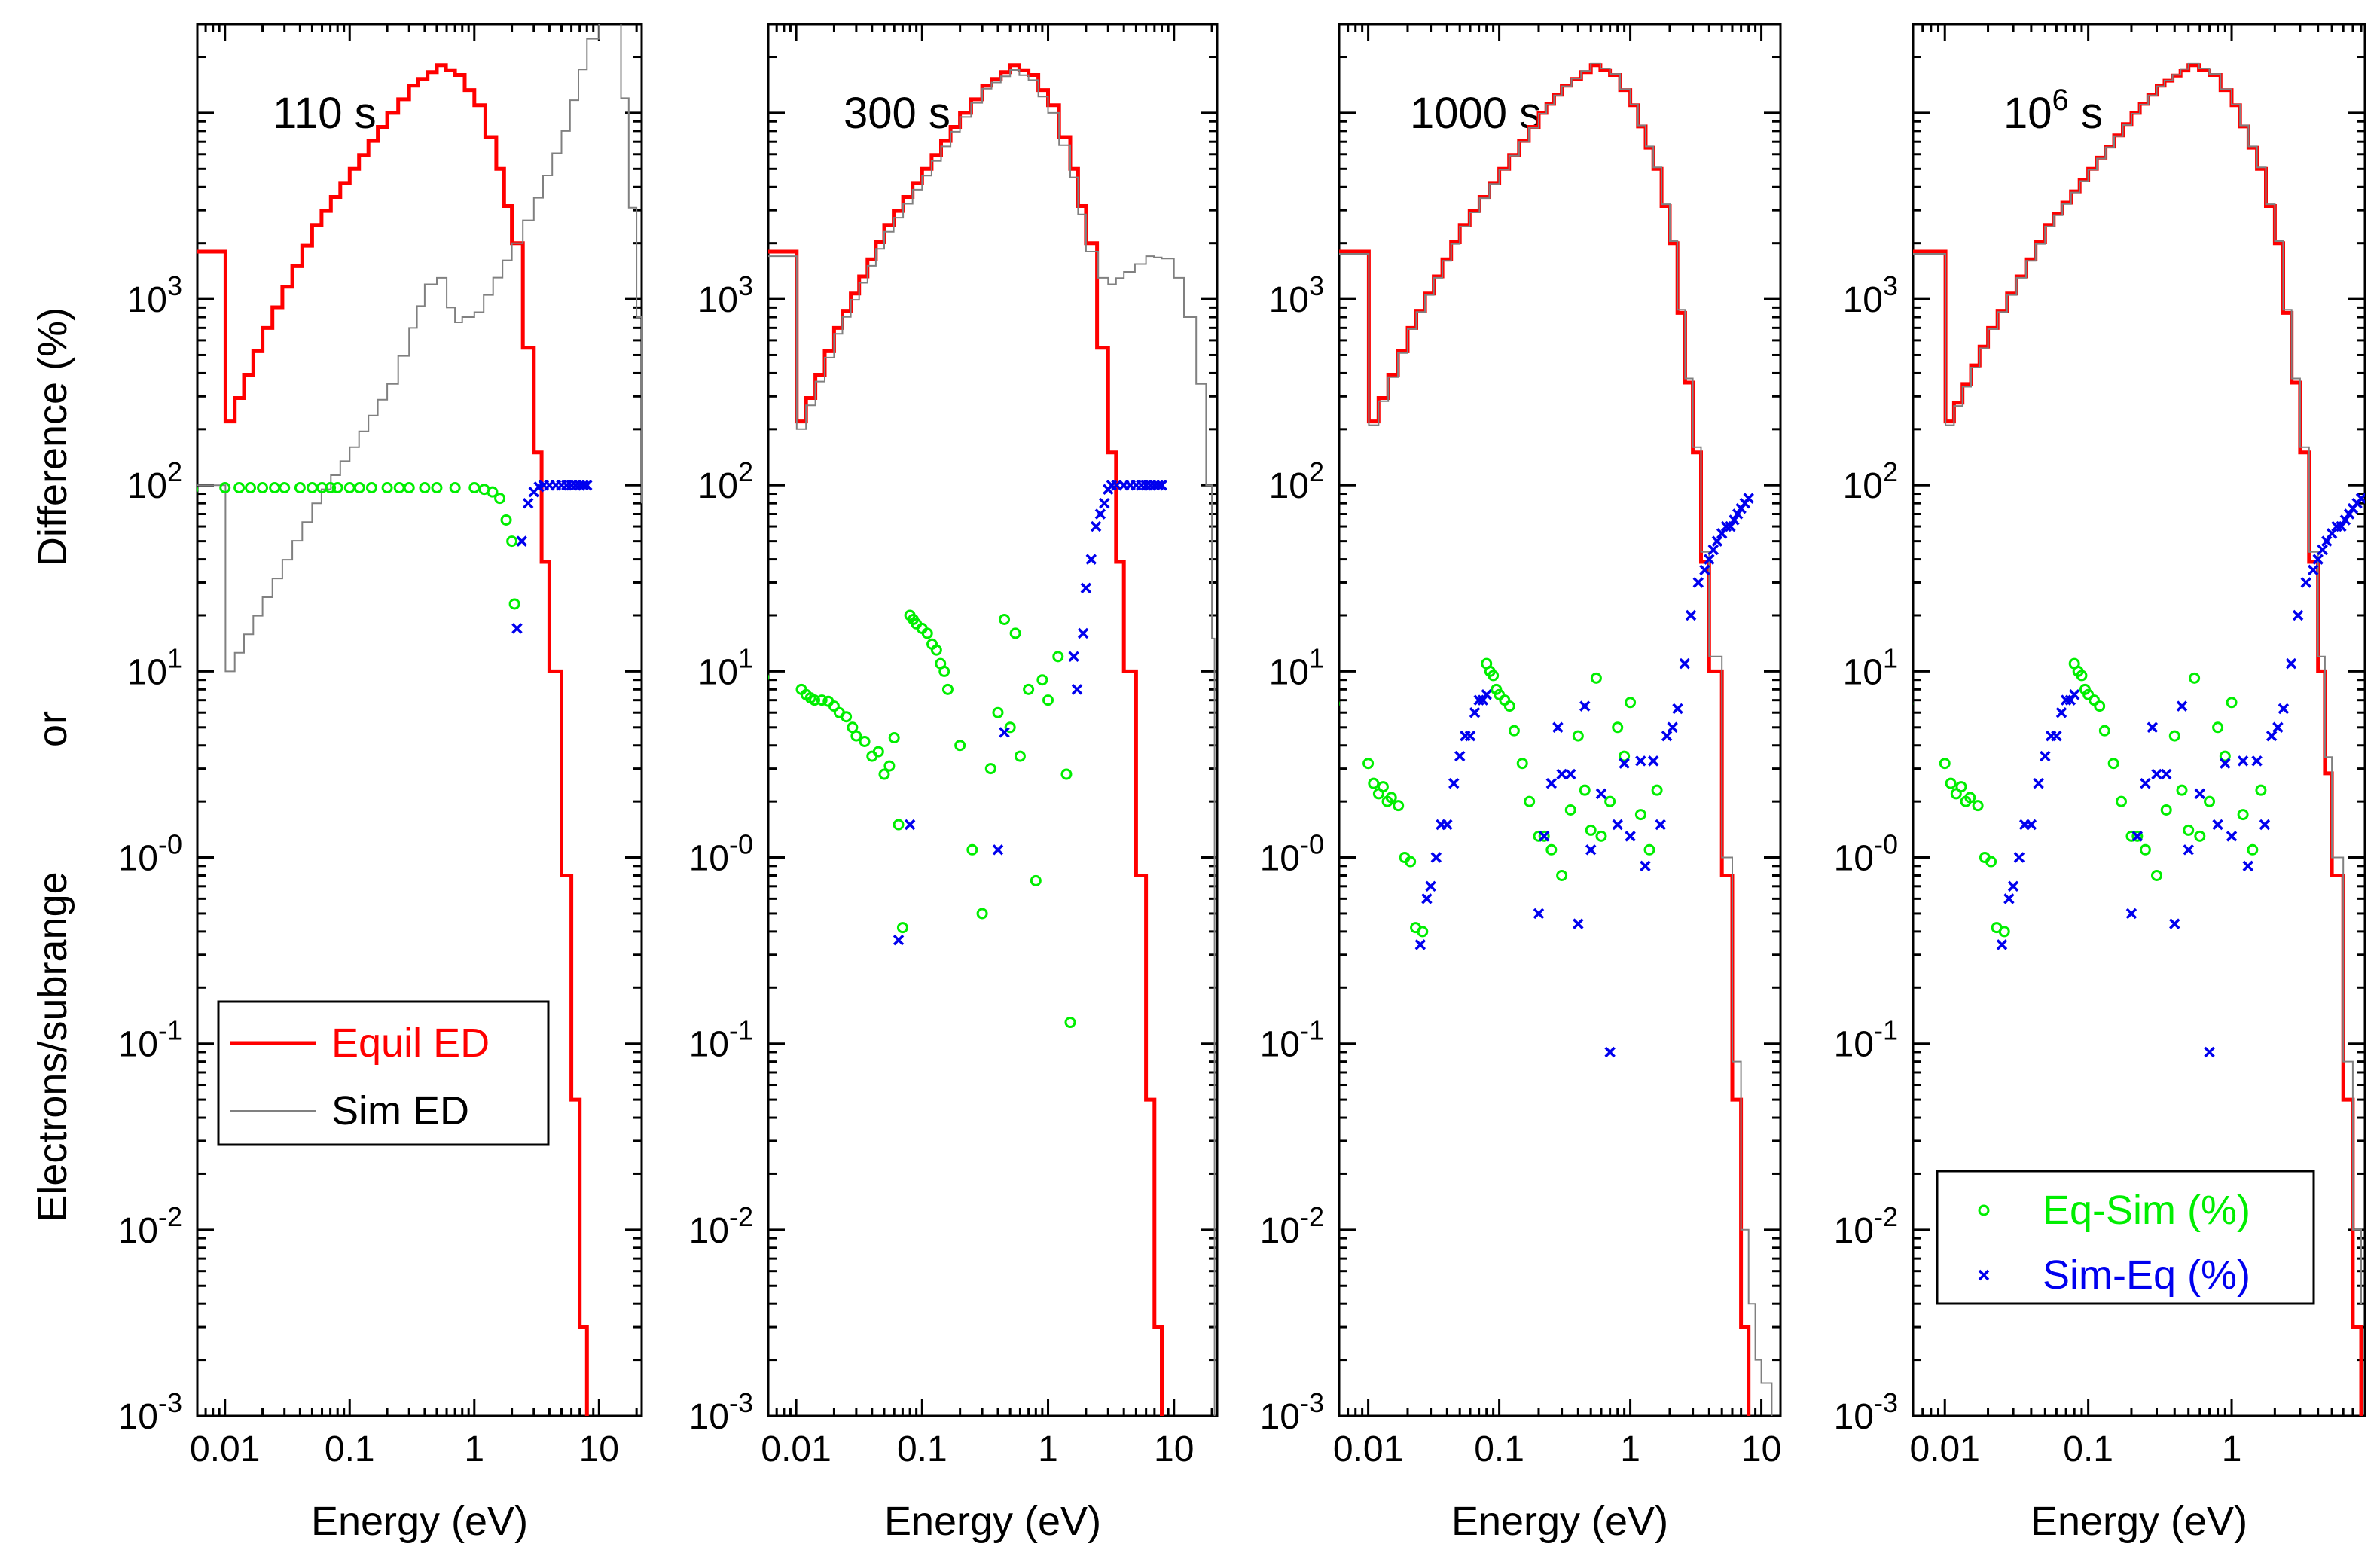  Describe the element at coordinates (52, 1046) in the screenshot. I see `y-axis-title-part-1: Electrons/subrange` at that location.